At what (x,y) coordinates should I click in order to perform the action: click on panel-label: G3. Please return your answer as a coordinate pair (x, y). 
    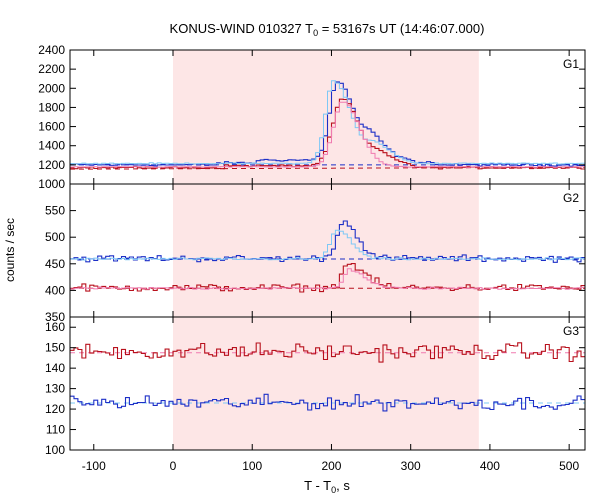
    Looking at the image, I should click on (571, 331).